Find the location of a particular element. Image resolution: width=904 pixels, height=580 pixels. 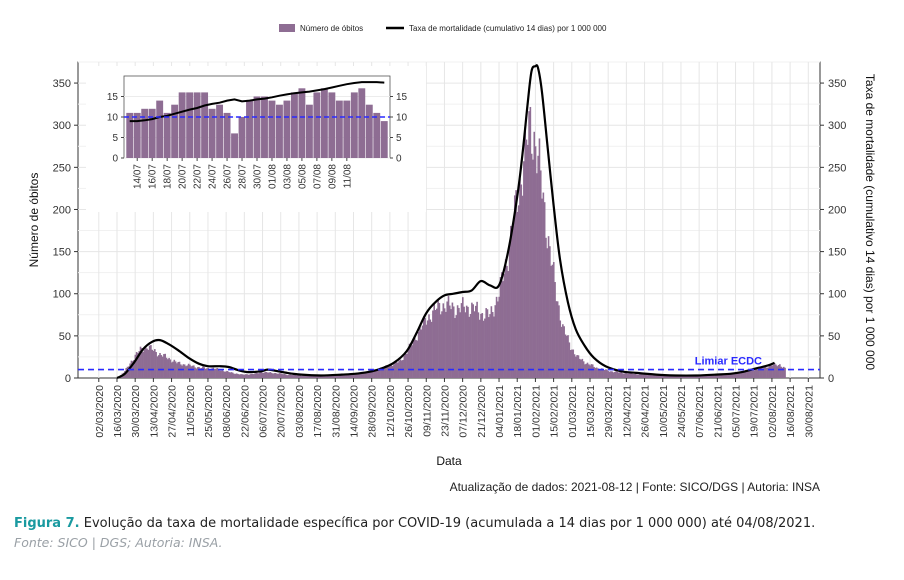

legend-label-deaths: Número de óbitos is located at coordinates (331, 28).